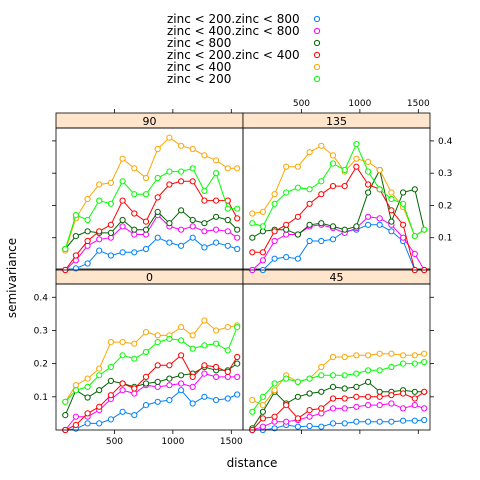  What do you see at coordinates (12, 278) in the screenshot?
I see `y-axis-label: semivariance` at bounding box center [12, 278].